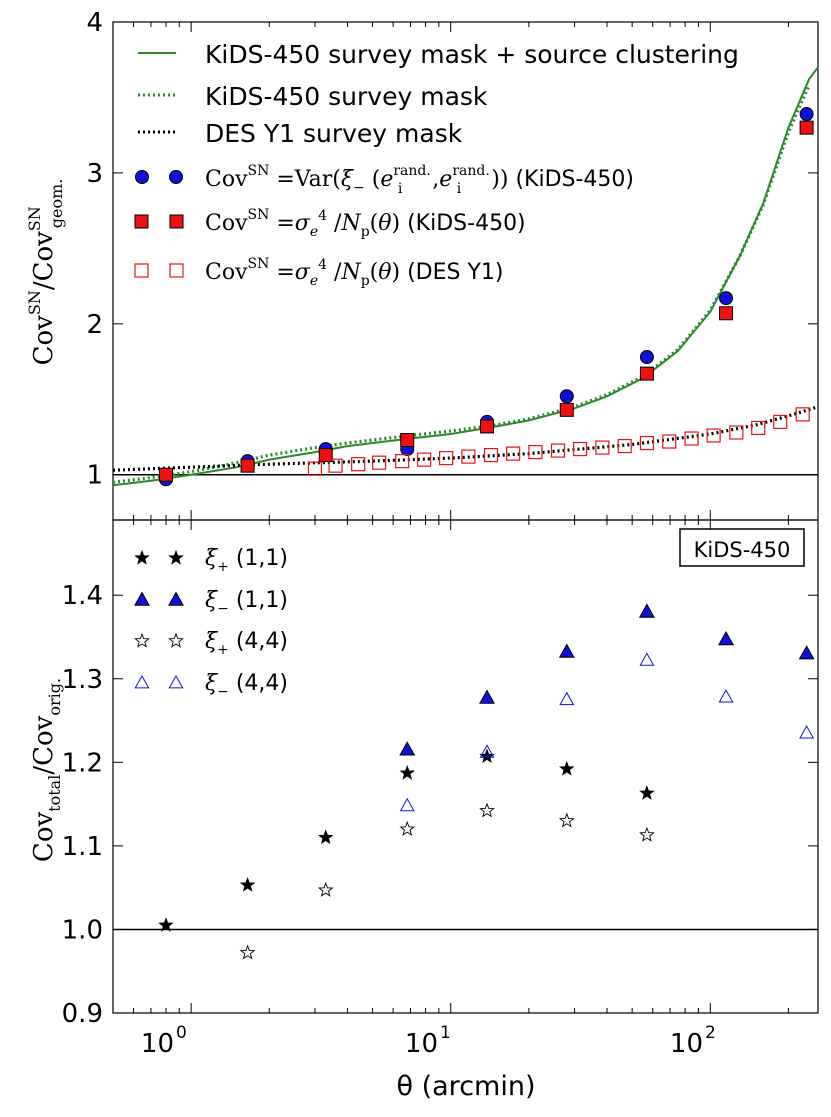 This screenshot has height=1117, width=831. Describe the element at coordinates (246, 643) in the screenshot. I see `legend-label: ξ+ (4,4)` at that location.